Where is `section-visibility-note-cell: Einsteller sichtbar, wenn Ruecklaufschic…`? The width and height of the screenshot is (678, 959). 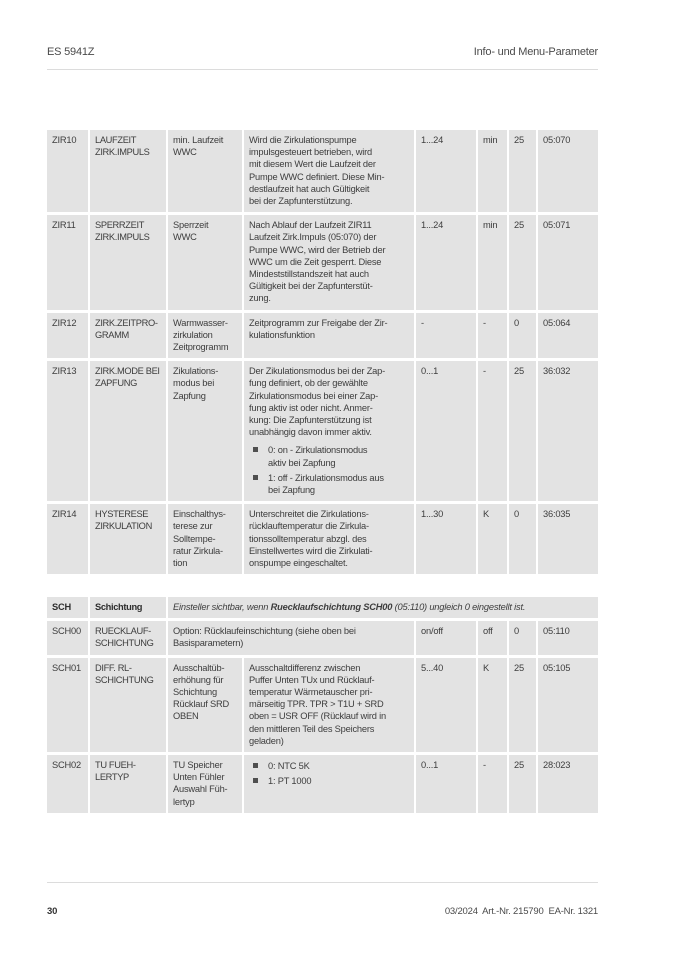
section-visibility-note-cell: Einsteller sichtbar, wenn Ruecklaufschic… is located at coordinates (383, 608).